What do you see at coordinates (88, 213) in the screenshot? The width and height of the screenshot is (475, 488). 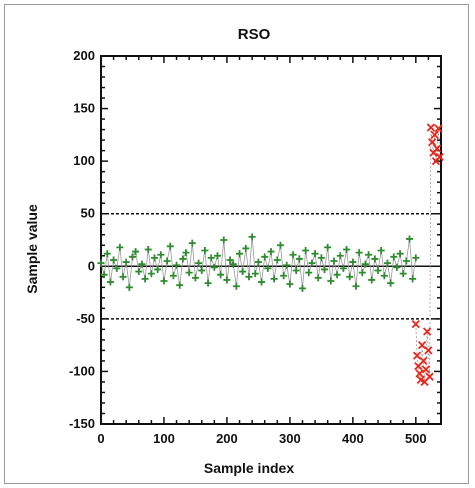 I see `y-tick-label: 50` at bounding box center [88, 213].